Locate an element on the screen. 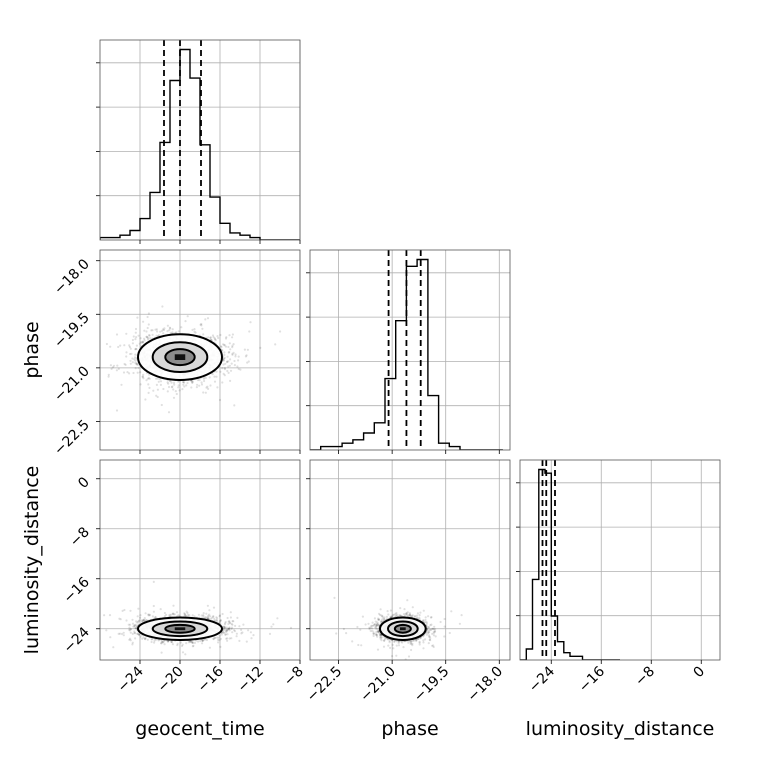 The image size is (760, 760). histogram-phase is located at coordinates (406, 354).